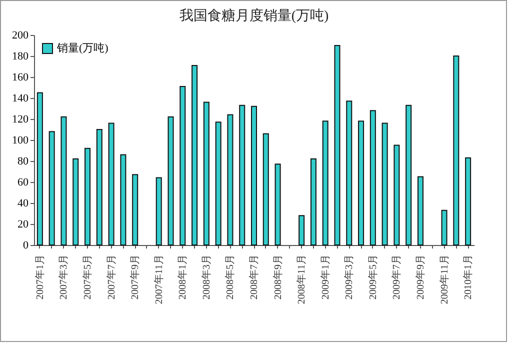 The height and width of the screenshot is (344, 509). What do you see at coordinates (420, 277) in the screenshot?
I see `x-tick-label: 2009年9月` at bounding box center [420, 277].